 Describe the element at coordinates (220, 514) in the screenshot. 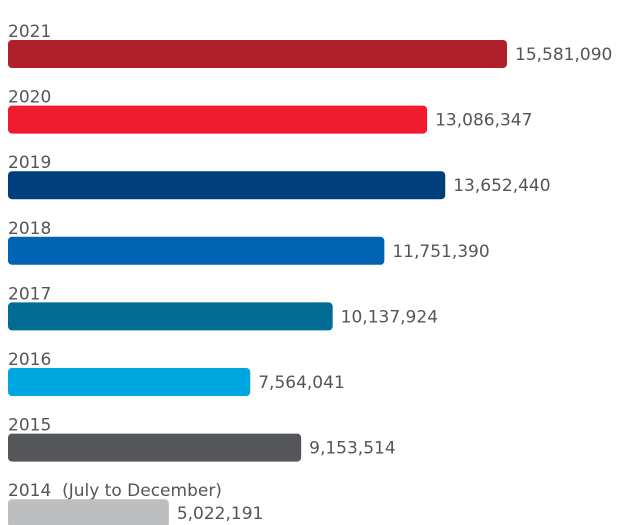

I see `value-label: 5,022,191` at that location.